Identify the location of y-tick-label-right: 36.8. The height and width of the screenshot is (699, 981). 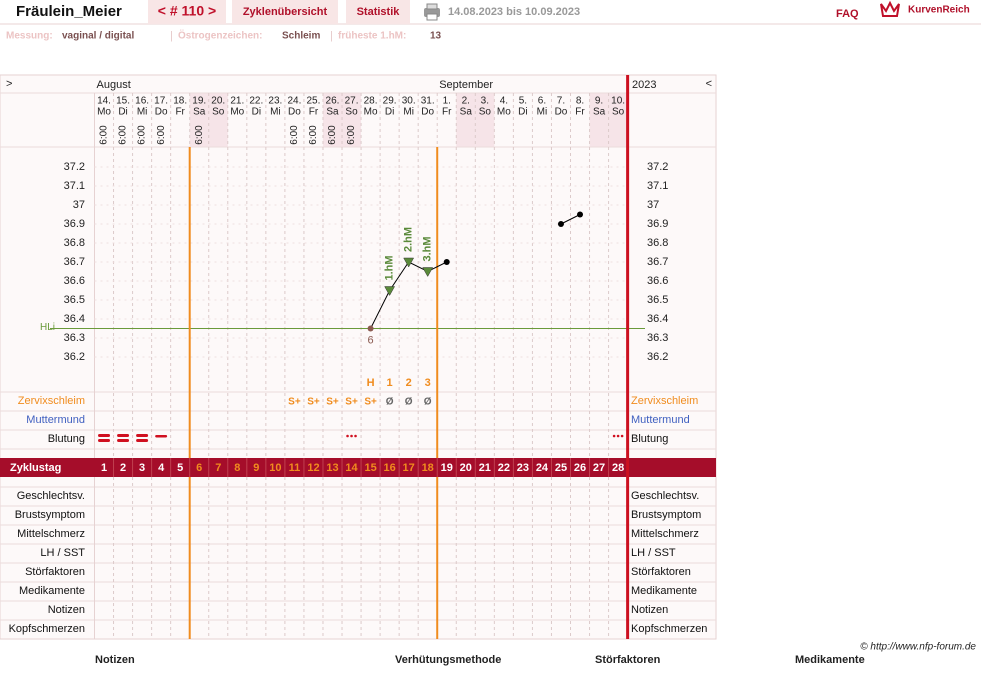
(657, 243).